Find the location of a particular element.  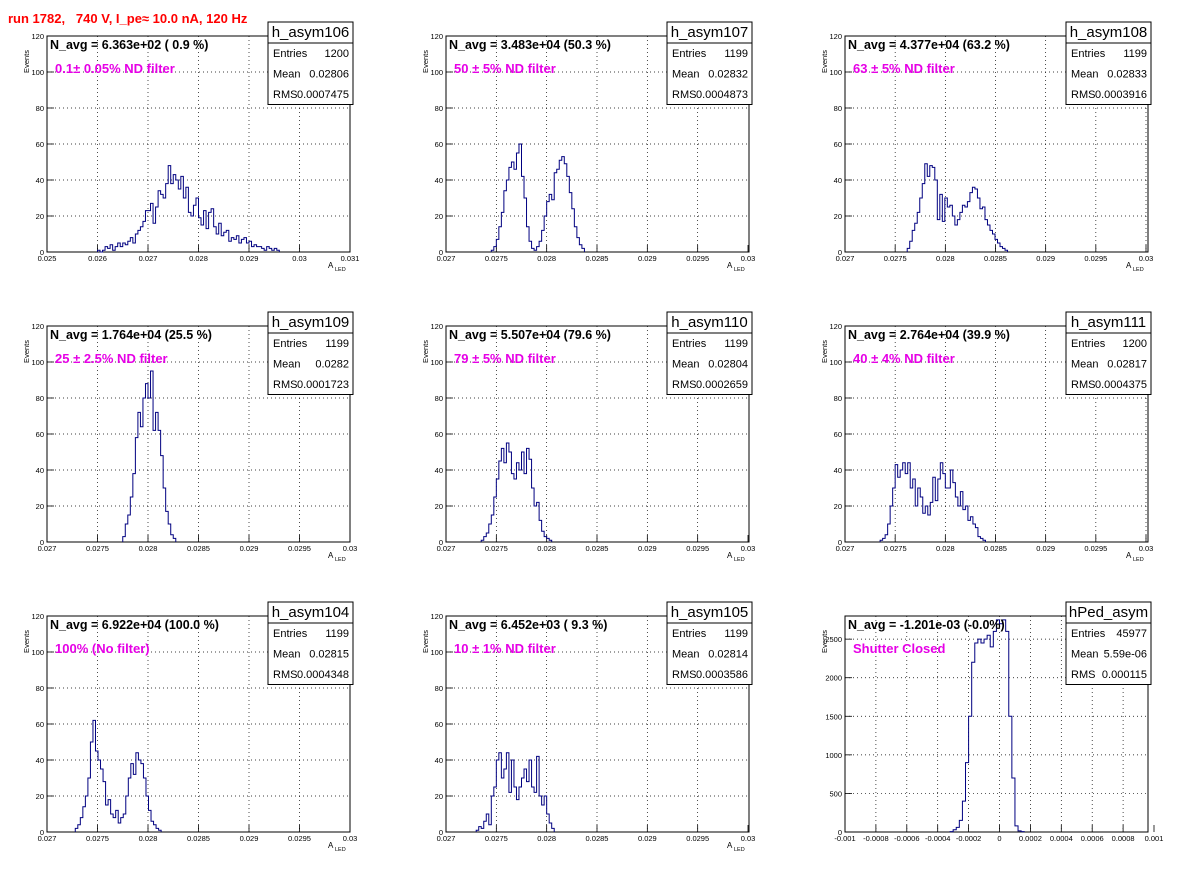

navg-label: N_avg = 1.764e+04 (25.5 %) is located at coordinates (131, 335).